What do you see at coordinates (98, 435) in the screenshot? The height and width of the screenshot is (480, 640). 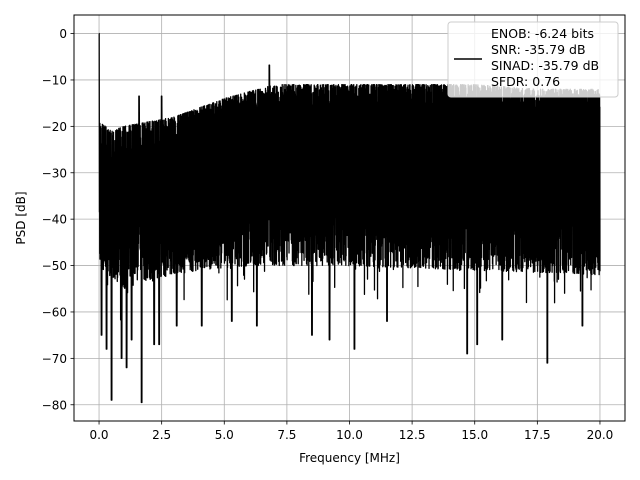 I see `x-tick-label: 0.0` at bounding box center [98, 435].